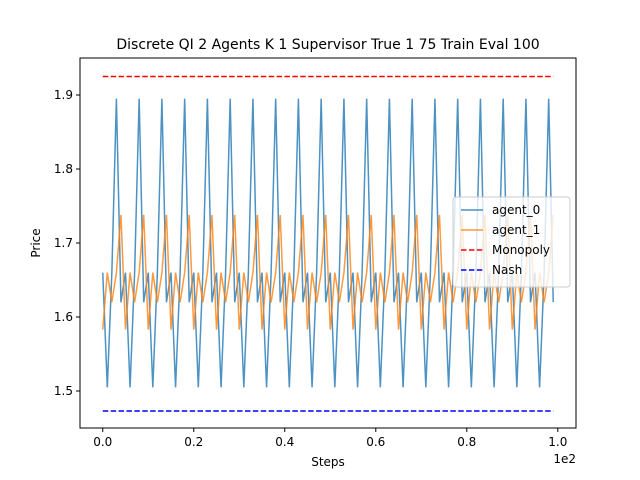  I want to click on x-tick-label: 1.0, so click(557, 442).